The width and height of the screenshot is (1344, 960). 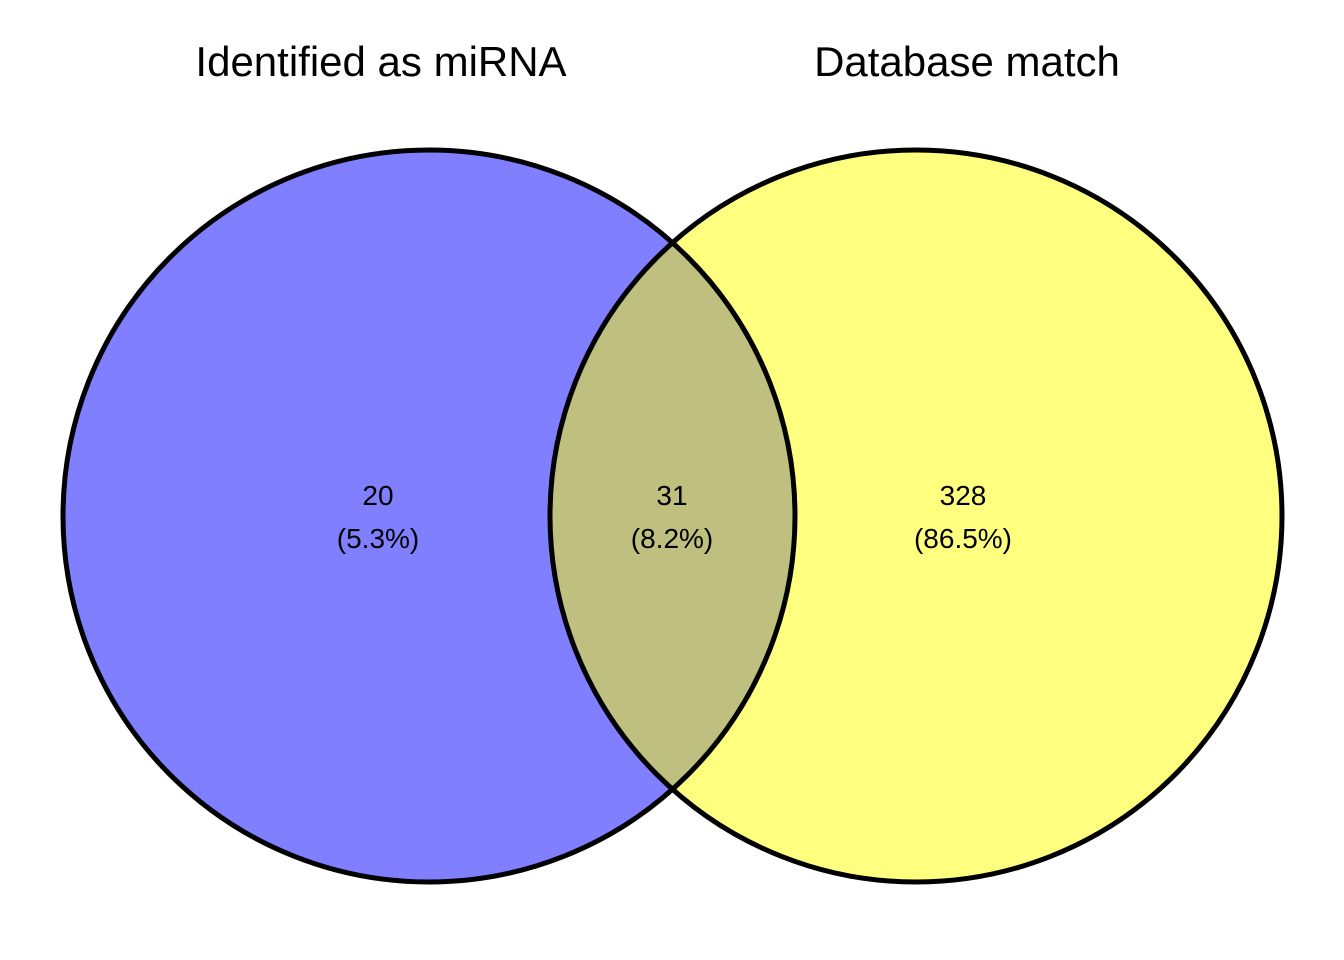 What do you see at coordinates (671, 495) in the screenshot?
I see `overlap-region-count: 31` at bounding box center [671, 495].